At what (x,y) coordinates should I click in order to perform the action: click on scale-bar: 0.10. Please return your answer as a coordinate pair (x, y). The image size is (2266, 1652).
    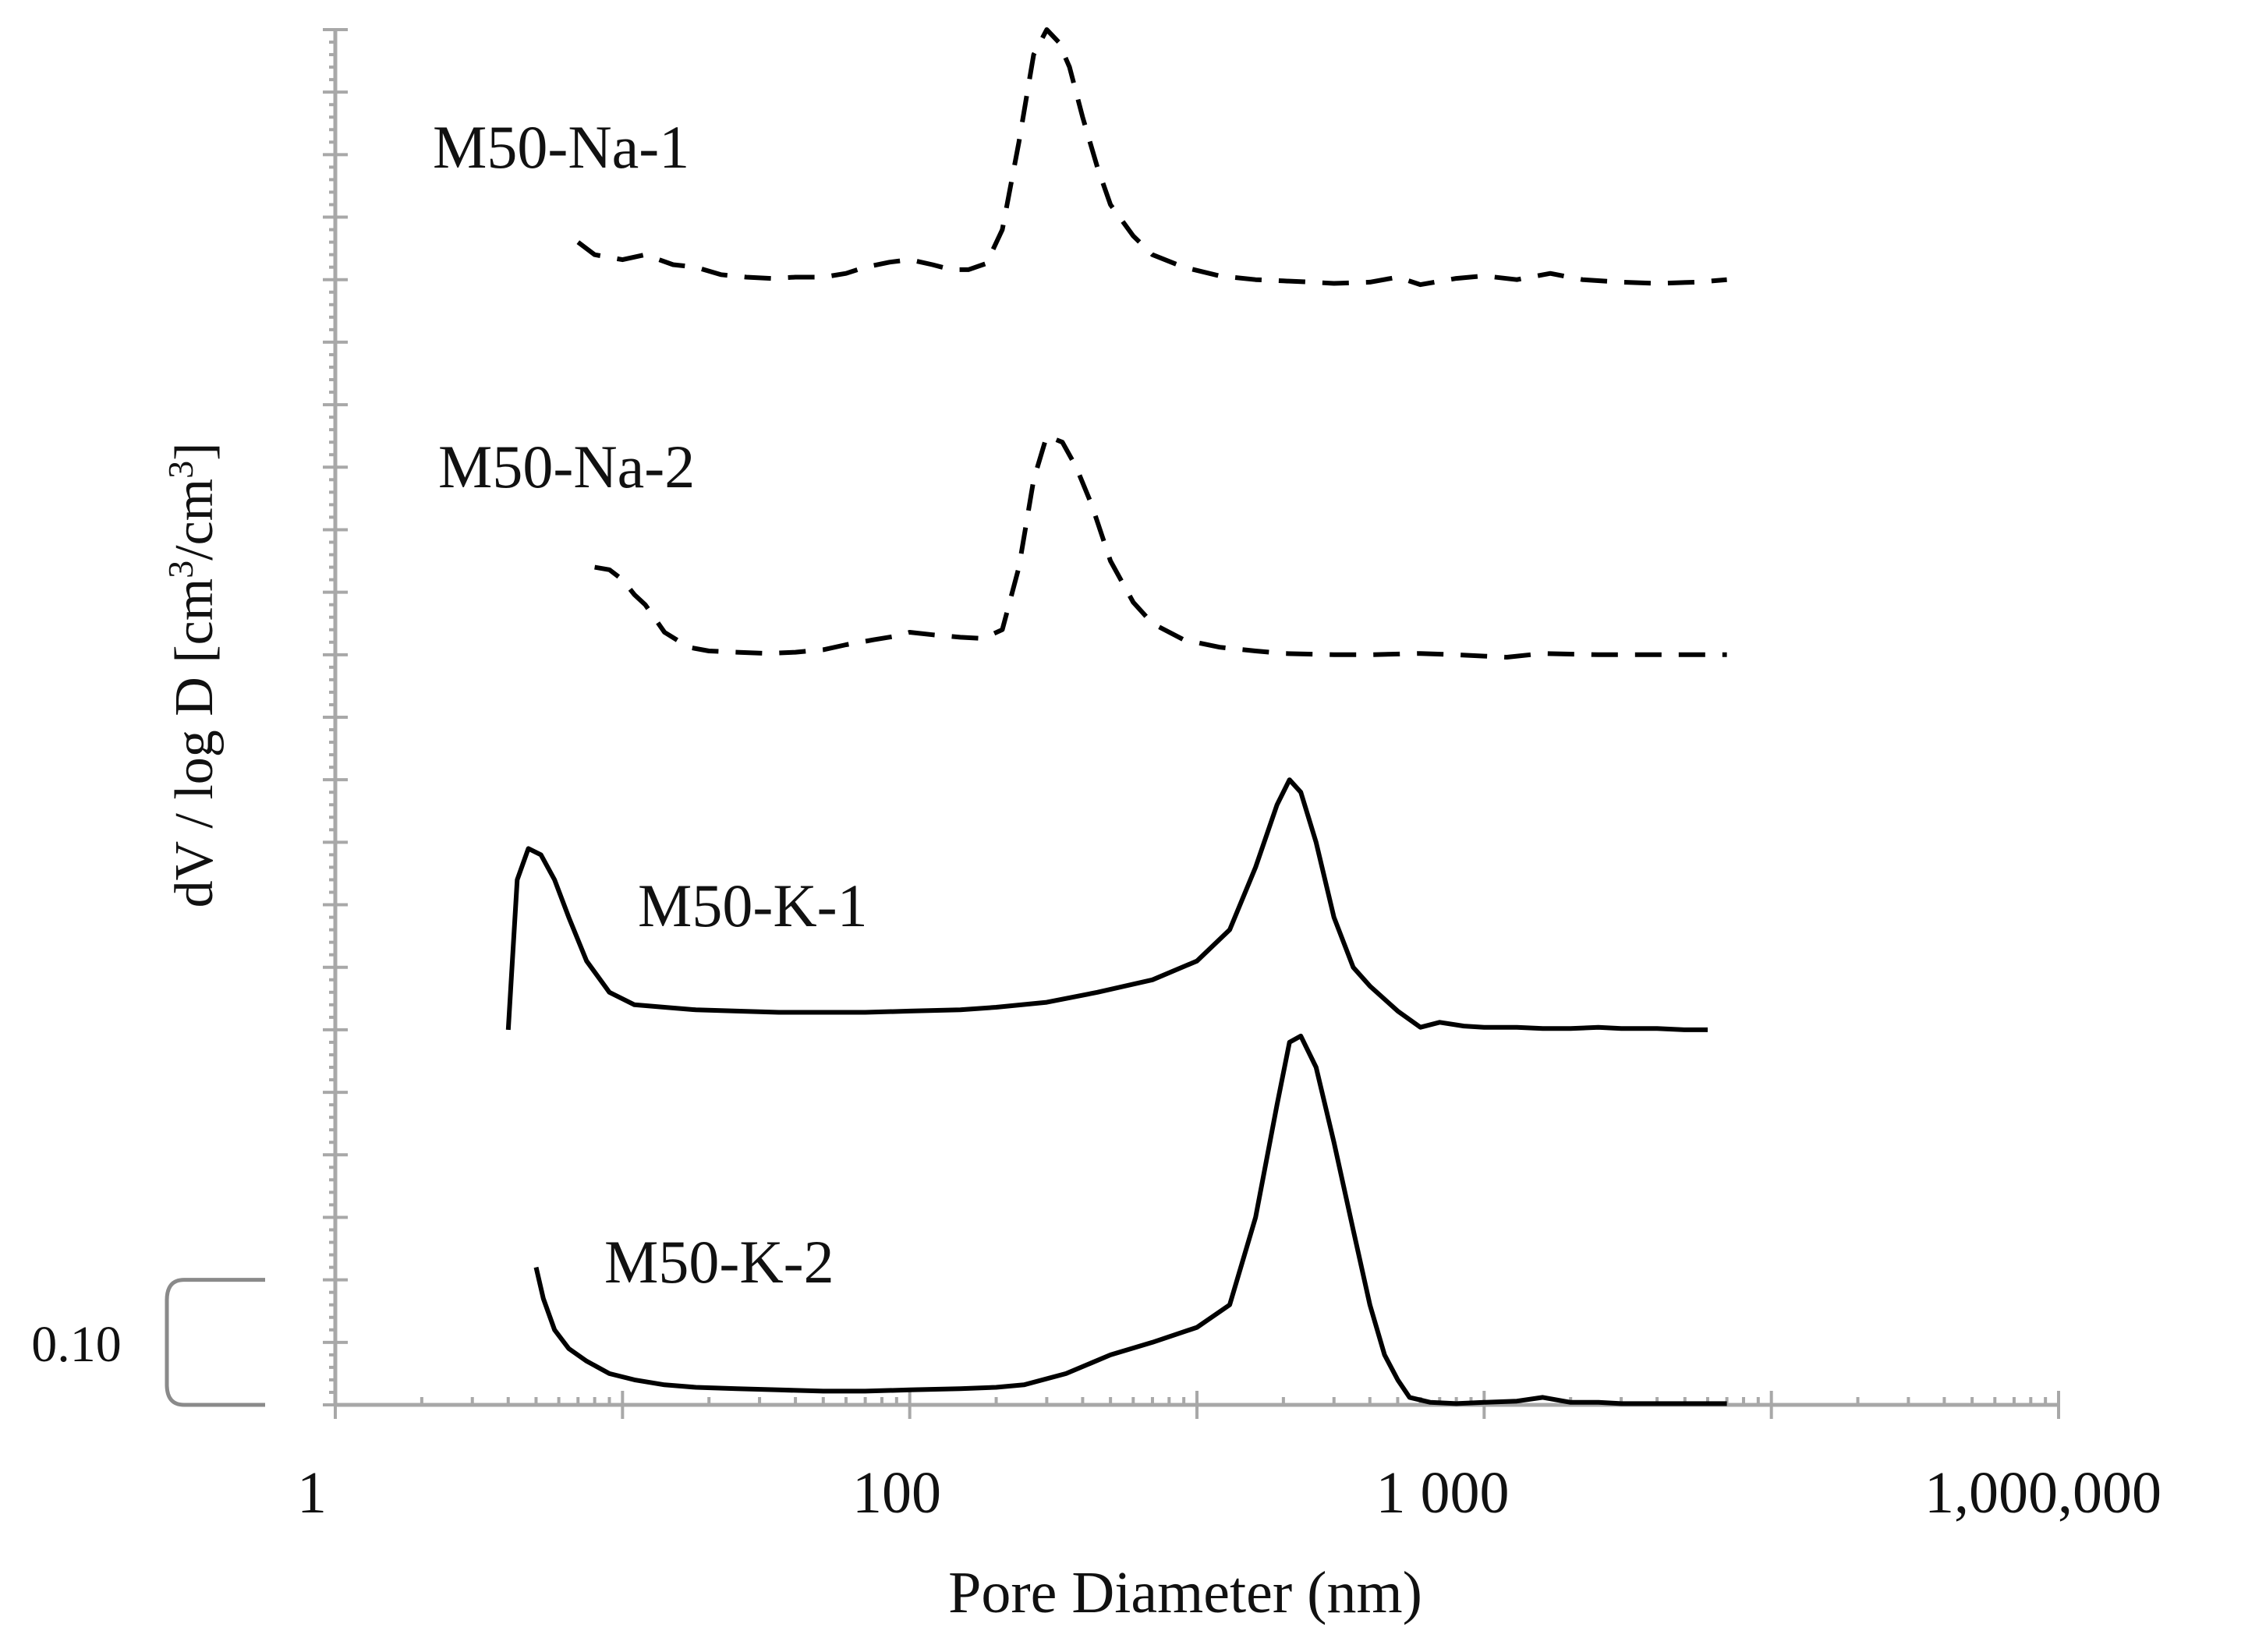
    Looking at the image, I should click on (148, 1342).